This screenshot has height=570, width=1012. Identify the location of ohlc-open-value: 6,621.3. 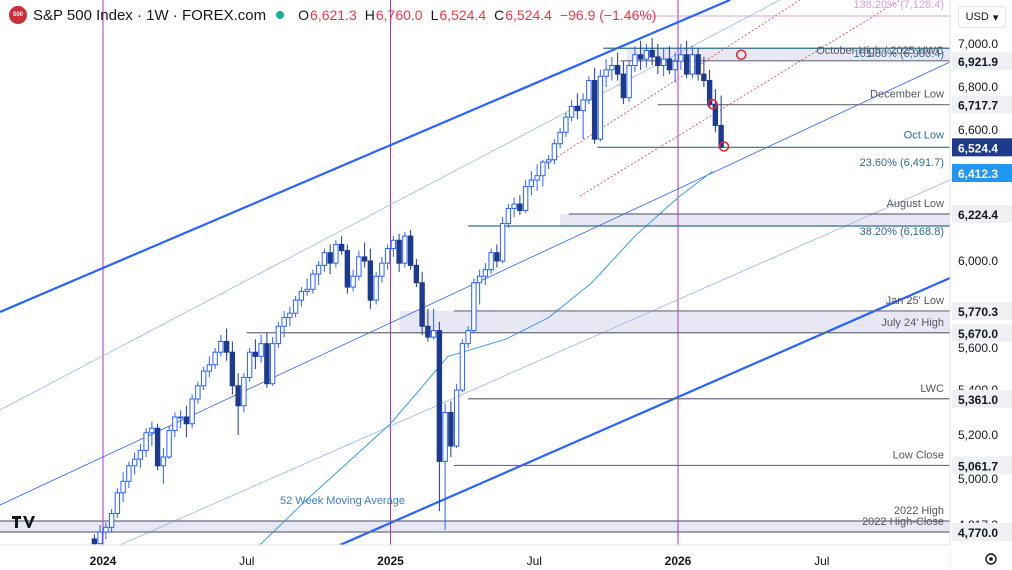
(333, 15).